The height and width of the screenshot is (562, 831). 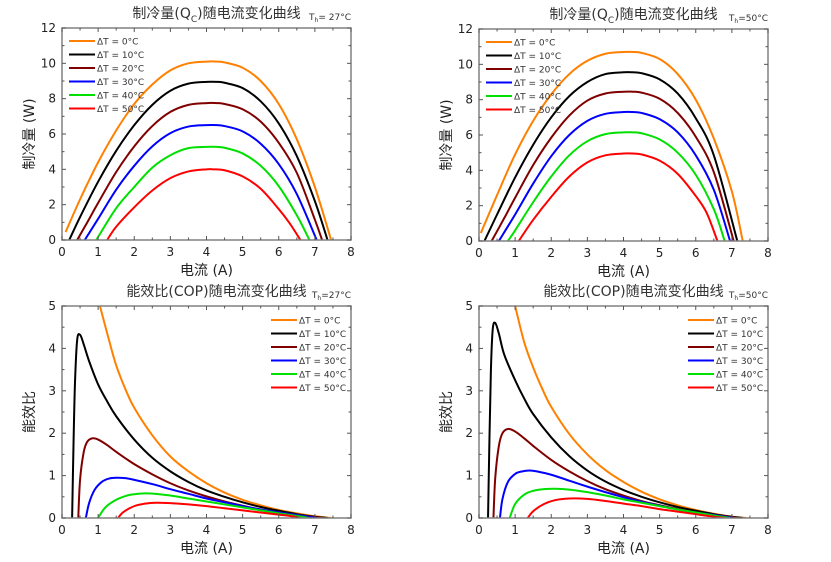 What do you see at coordinates (329, 18) in the screenshot?
I see `th-annotation: Th= 27°C` at bounding box center [329, 18].